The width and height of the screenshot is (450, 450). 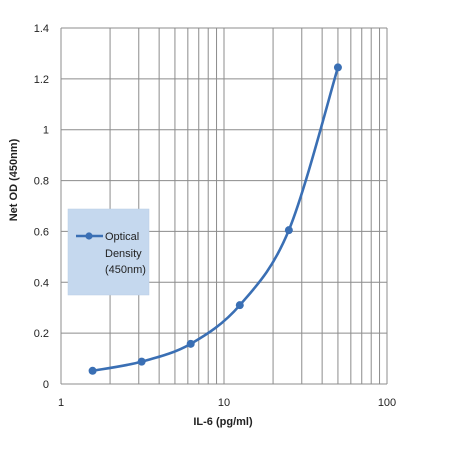 I want to click on legend: Optical Density (450nm), so click(x=108, y=252).